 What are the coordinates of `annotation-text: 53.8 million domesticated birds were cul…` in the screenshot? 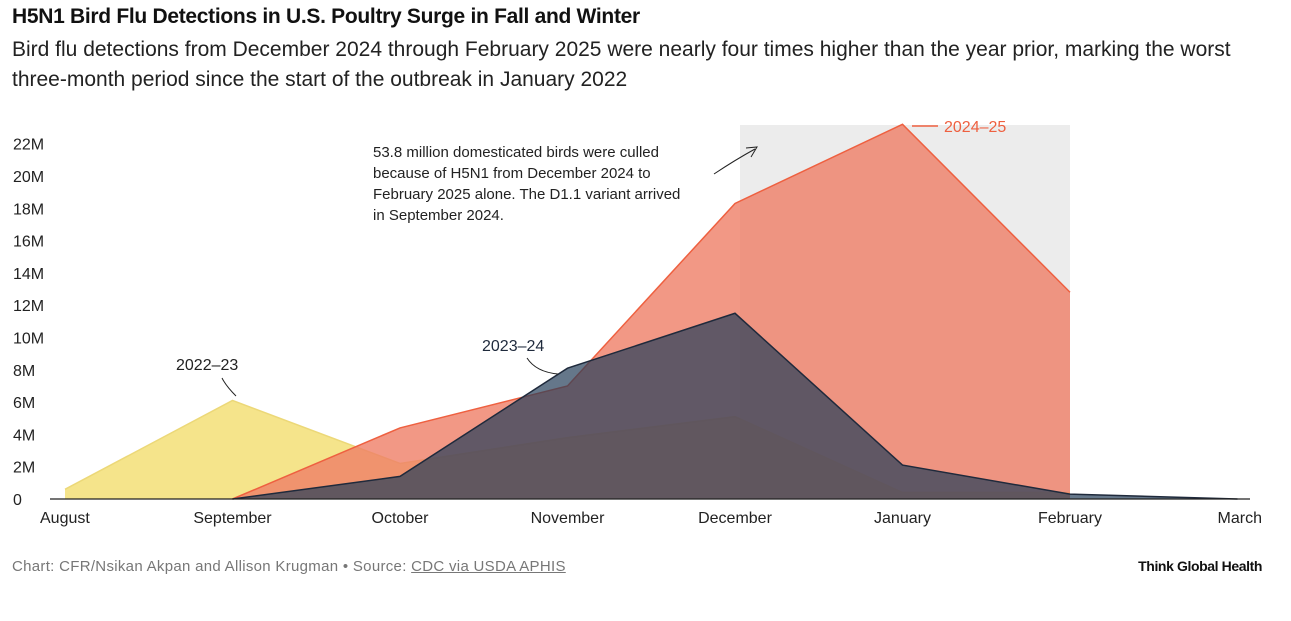 It's located at (526, 184).